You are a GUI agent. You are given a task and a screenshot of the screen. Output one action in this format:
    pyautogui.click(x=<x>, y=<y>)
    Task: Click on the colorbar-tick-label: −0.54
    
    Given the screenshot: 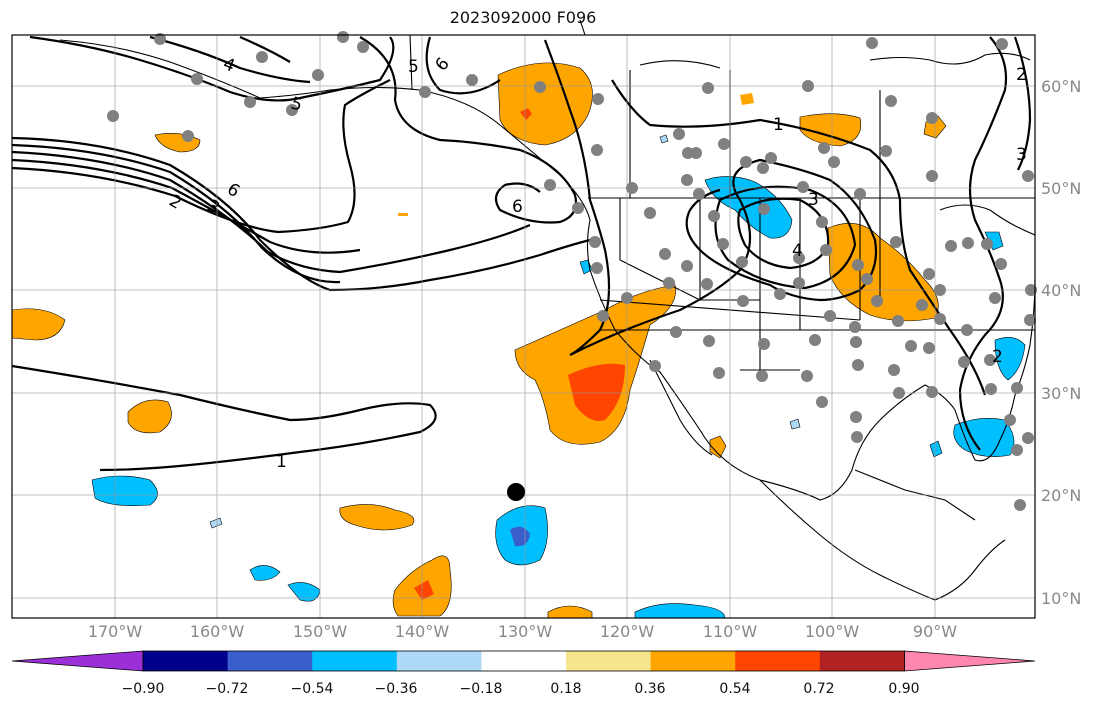 What is the action you would take?
    pyautogui.click(x=312, y=689)
    